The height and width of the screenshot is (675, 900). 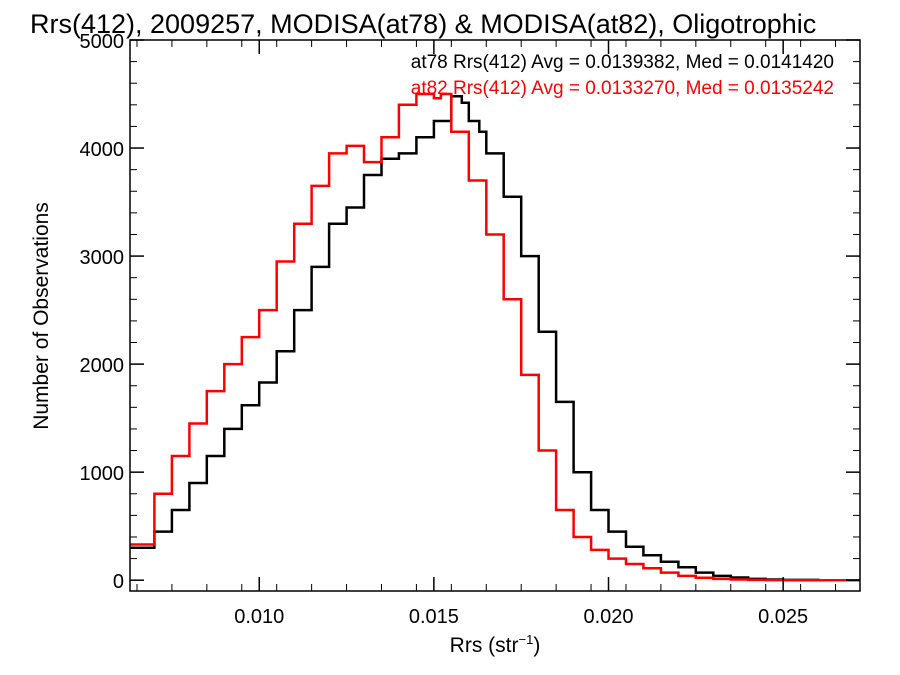 What do you see at coordinates (102, 42) in the screenshot?
I see `y-tick-label: 5000` at bounding box center [102, 42].